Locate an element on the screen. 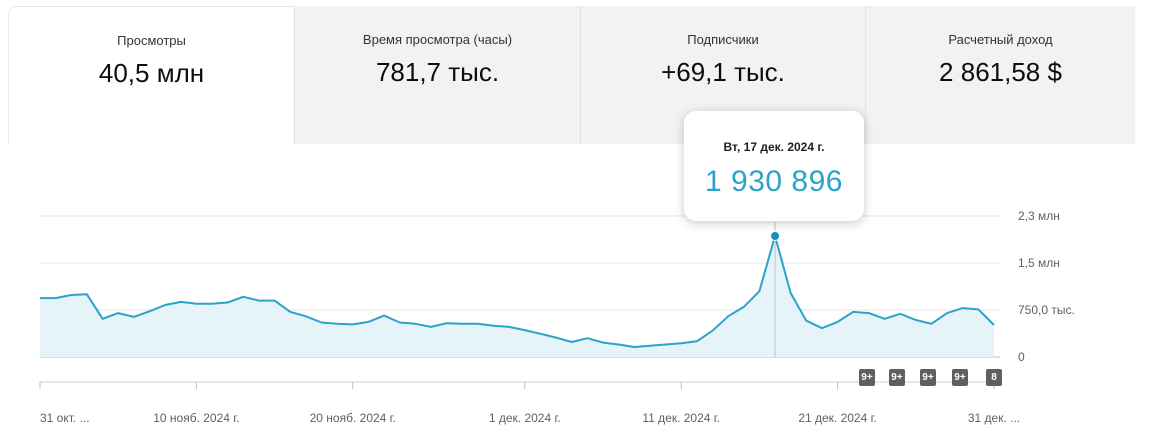  metric-label-subscribers: Подписчики is located at coordinates (723, 39).